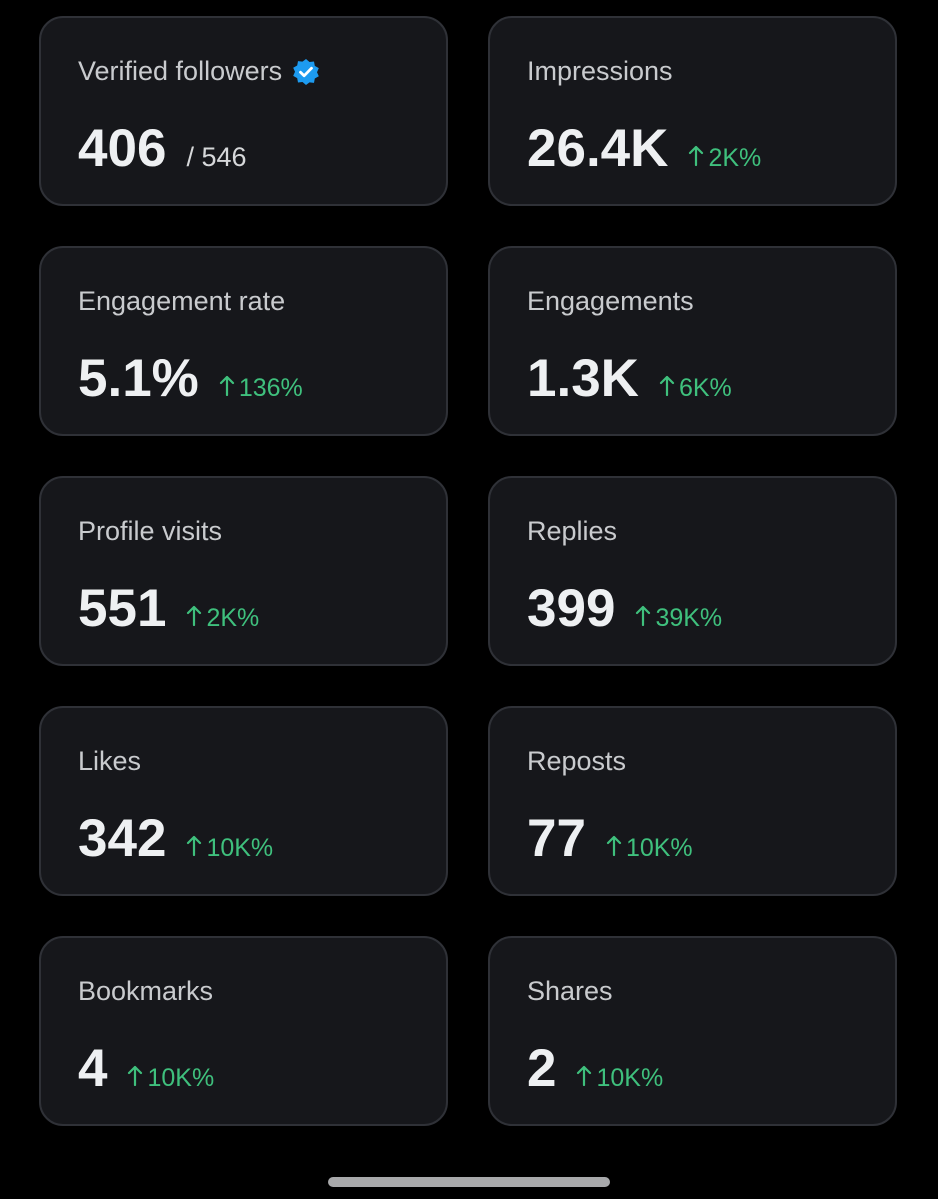  Describe the element at coordinates (692, 1031) in the screenshot. I see `stat-card: Shares 2 10K%` at that location.